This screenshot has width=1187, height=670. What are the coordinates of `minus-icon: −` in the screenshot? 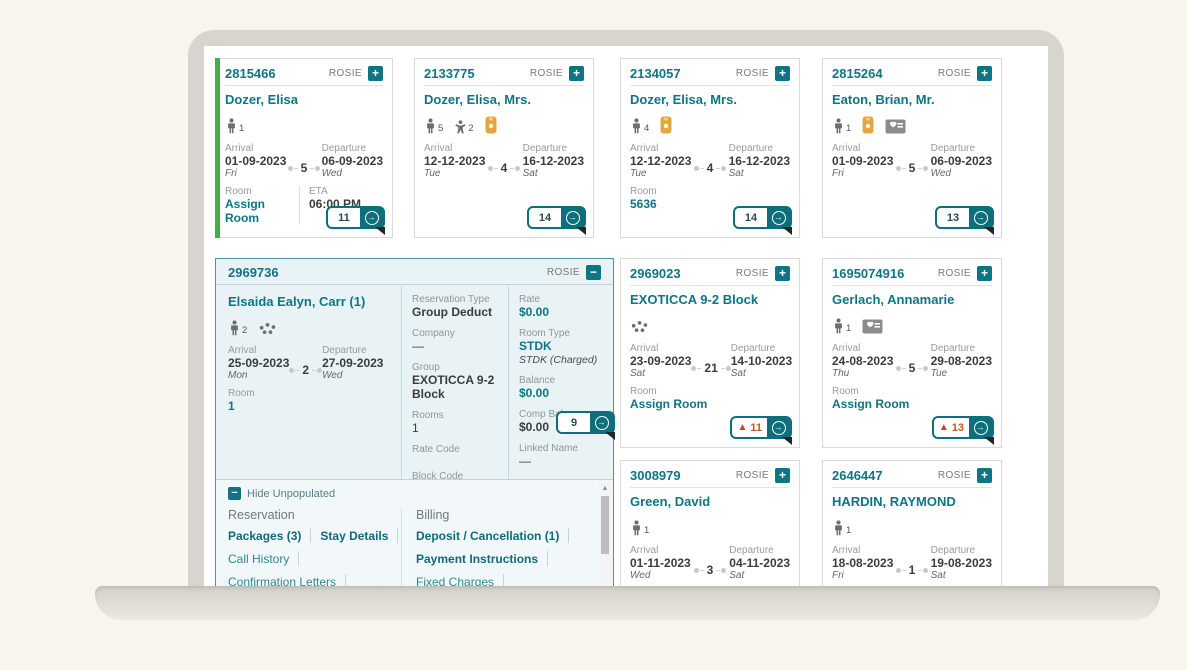 It's located at (234, 493).